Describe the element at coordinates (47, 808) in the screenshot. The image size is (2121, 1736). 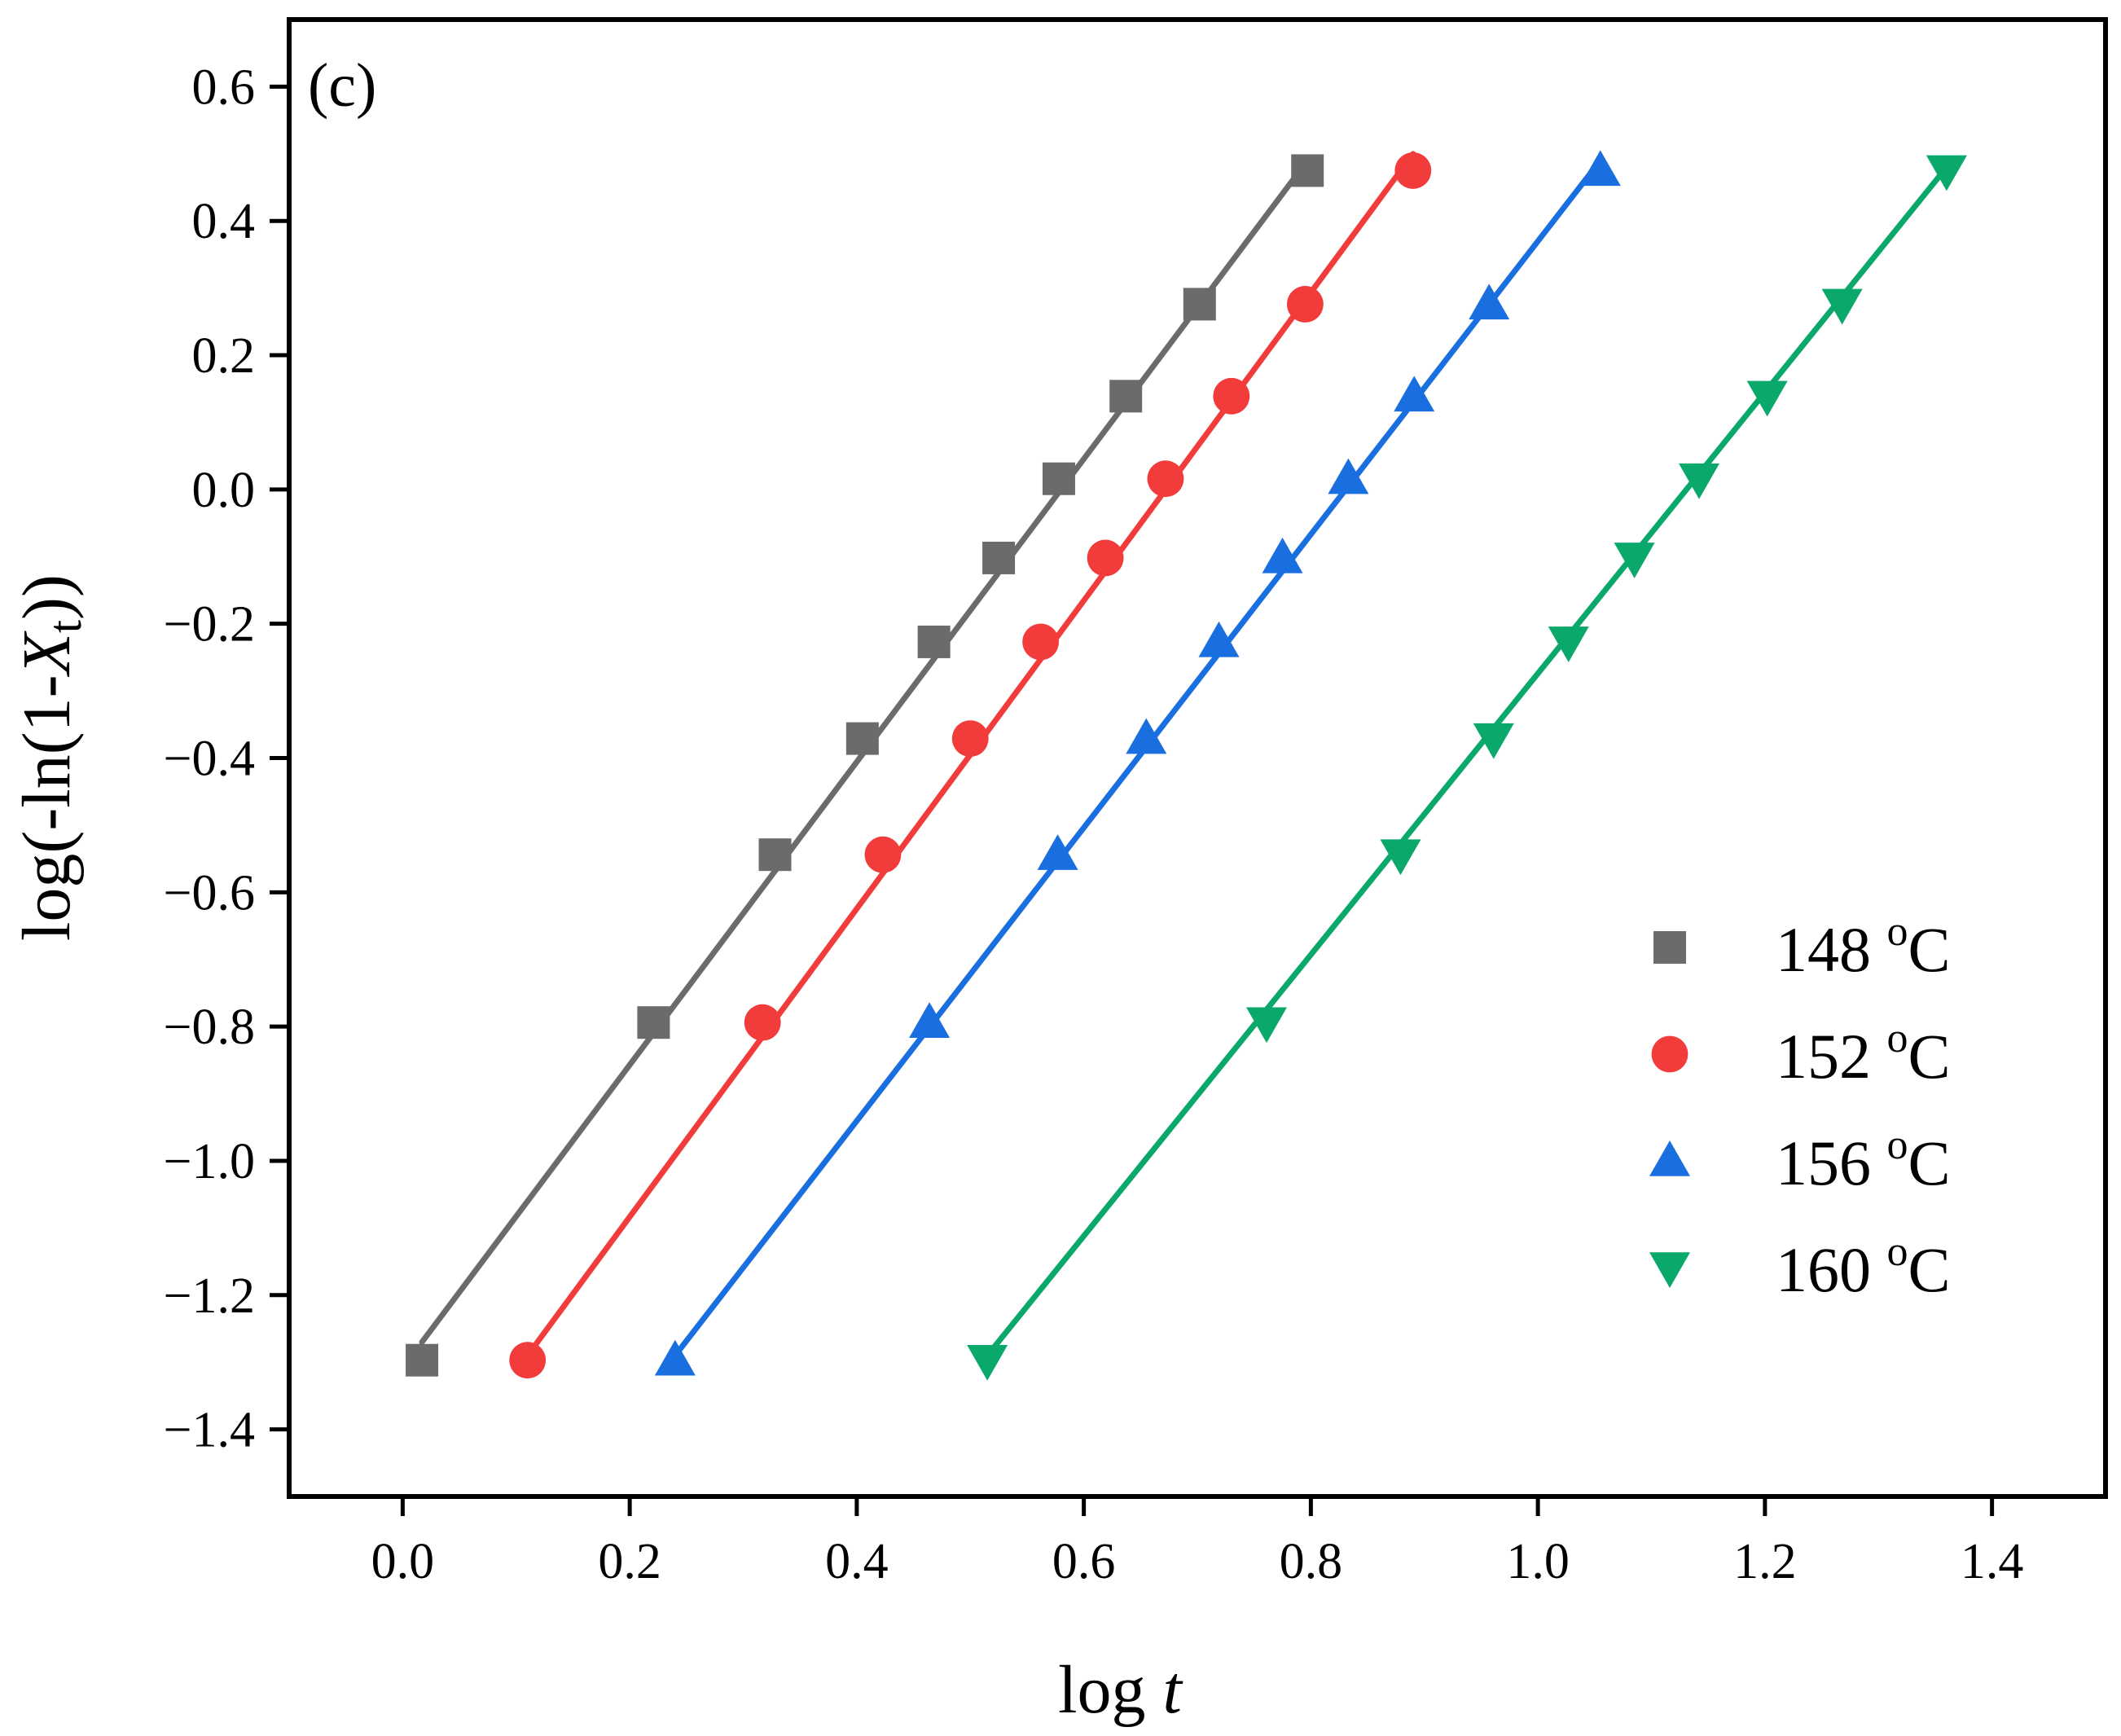
I see `y-axis-title-prefix: log(-ln(1-` at that location.